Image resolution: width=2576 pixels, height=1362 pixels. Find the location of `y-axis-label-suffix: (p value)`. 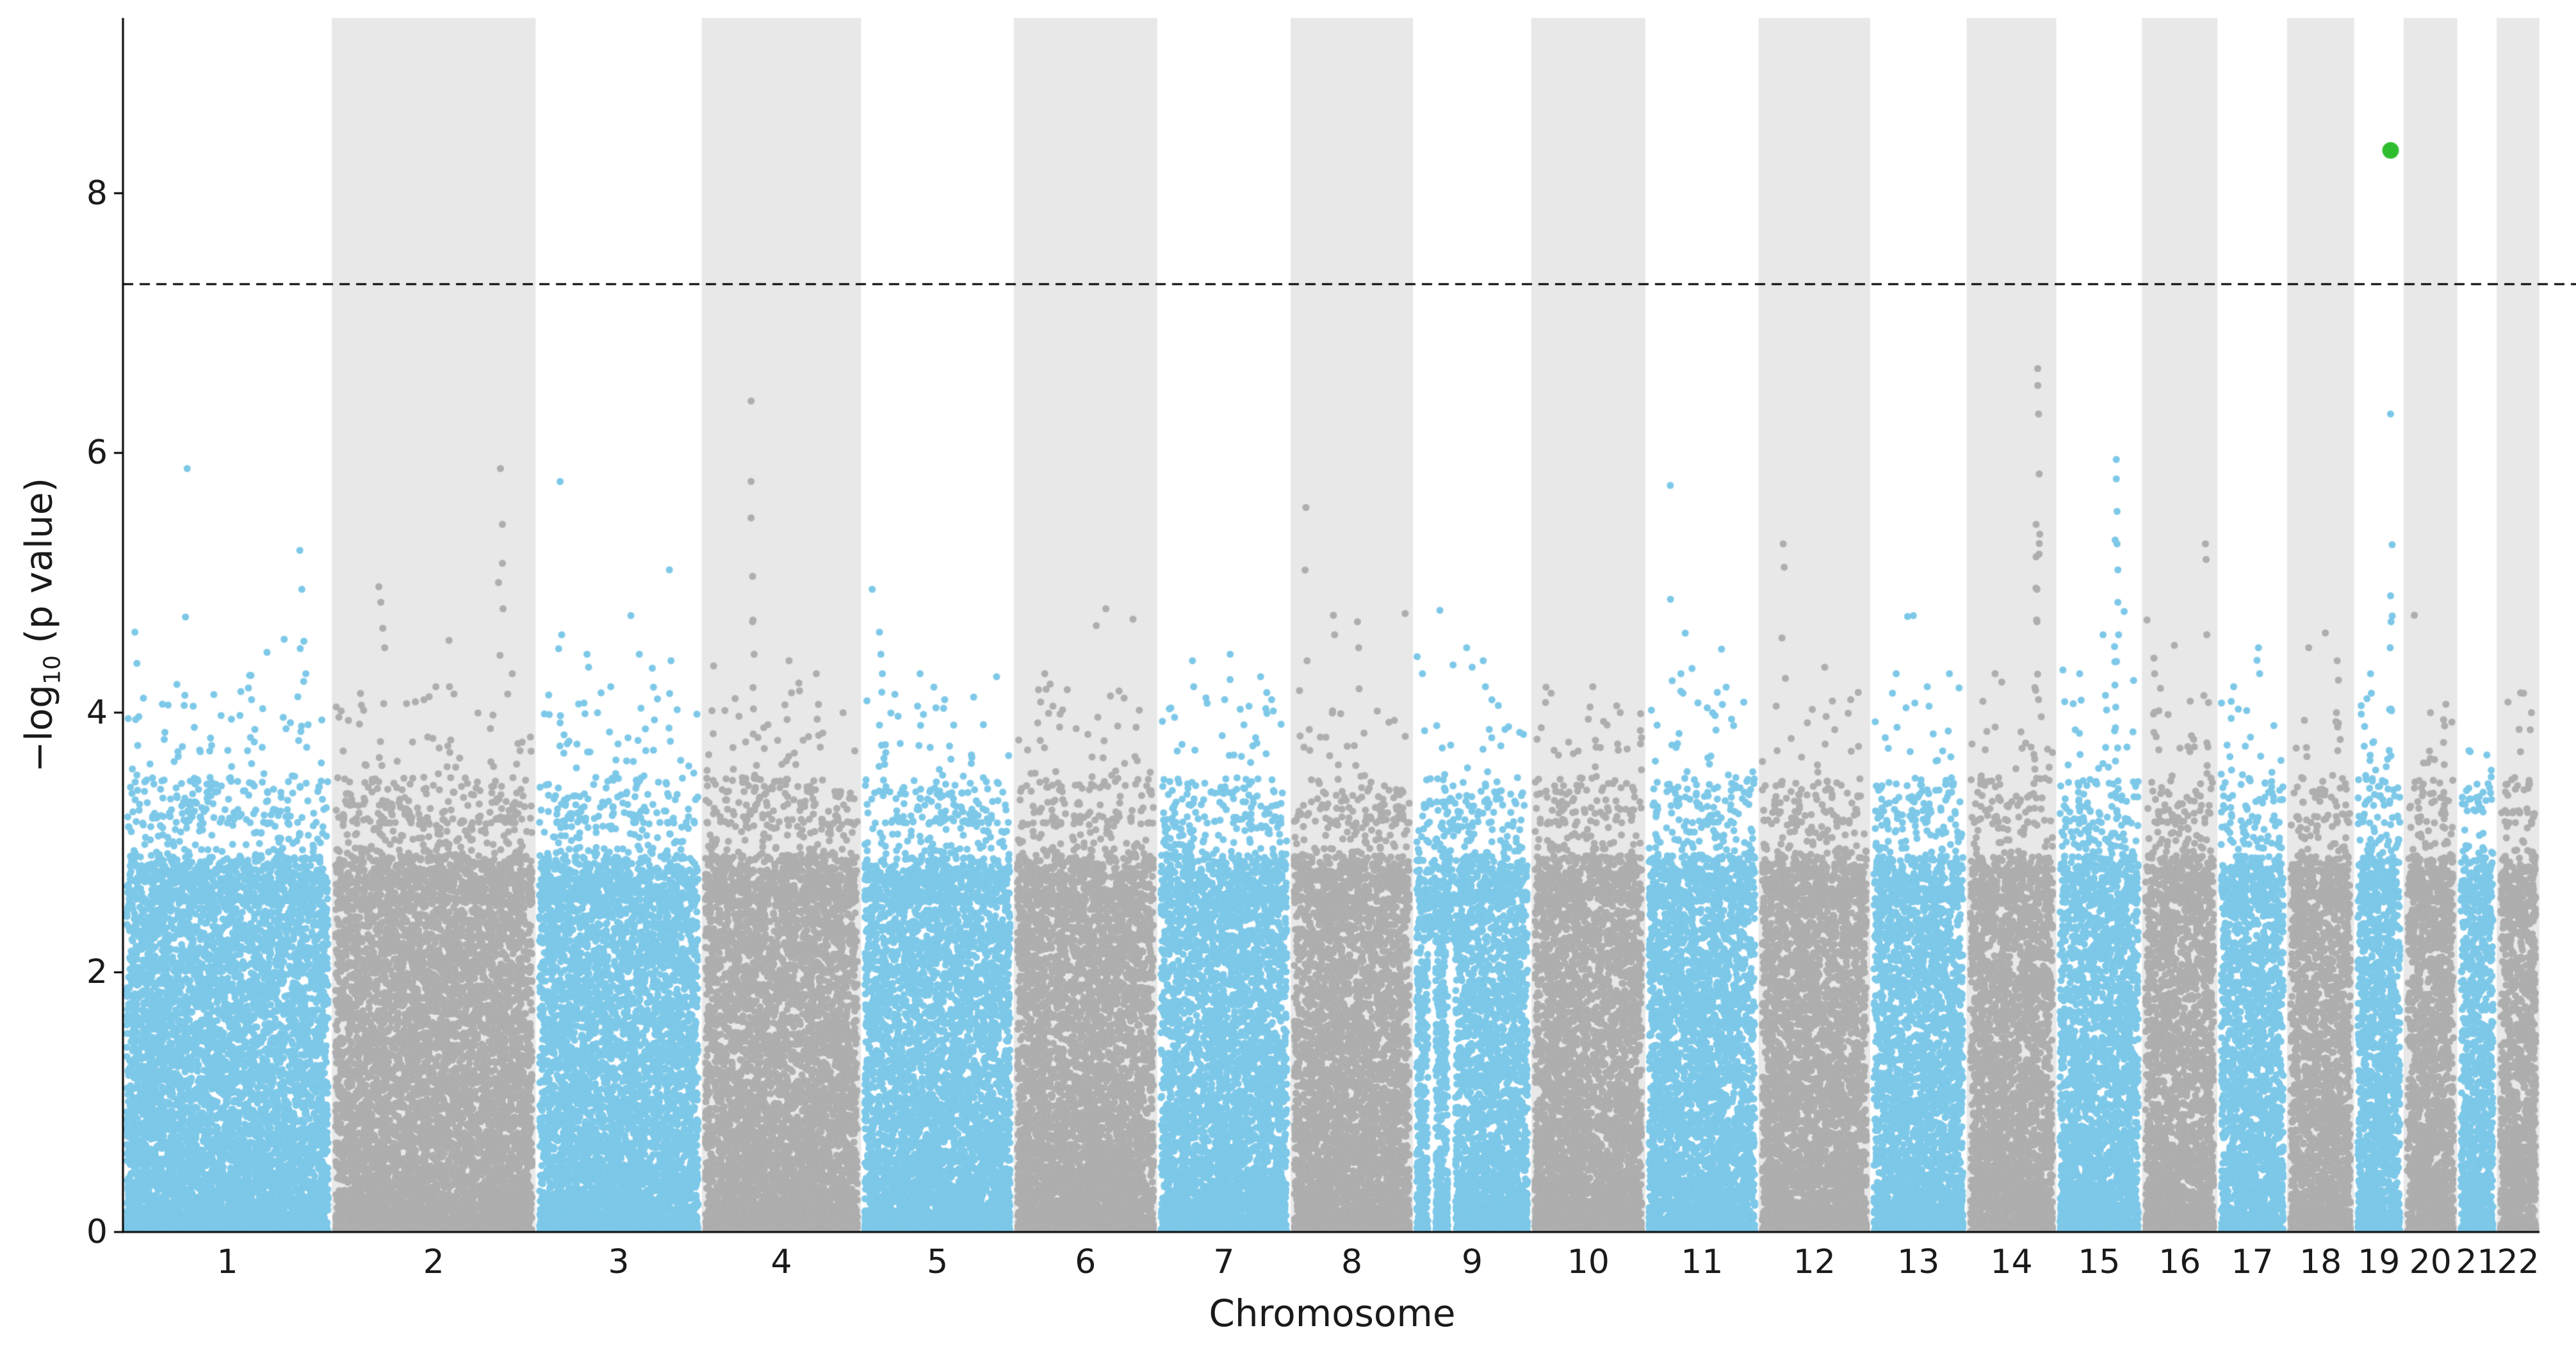

y-axis-label-suffix: (p value) is located at coordinates (39, 566).